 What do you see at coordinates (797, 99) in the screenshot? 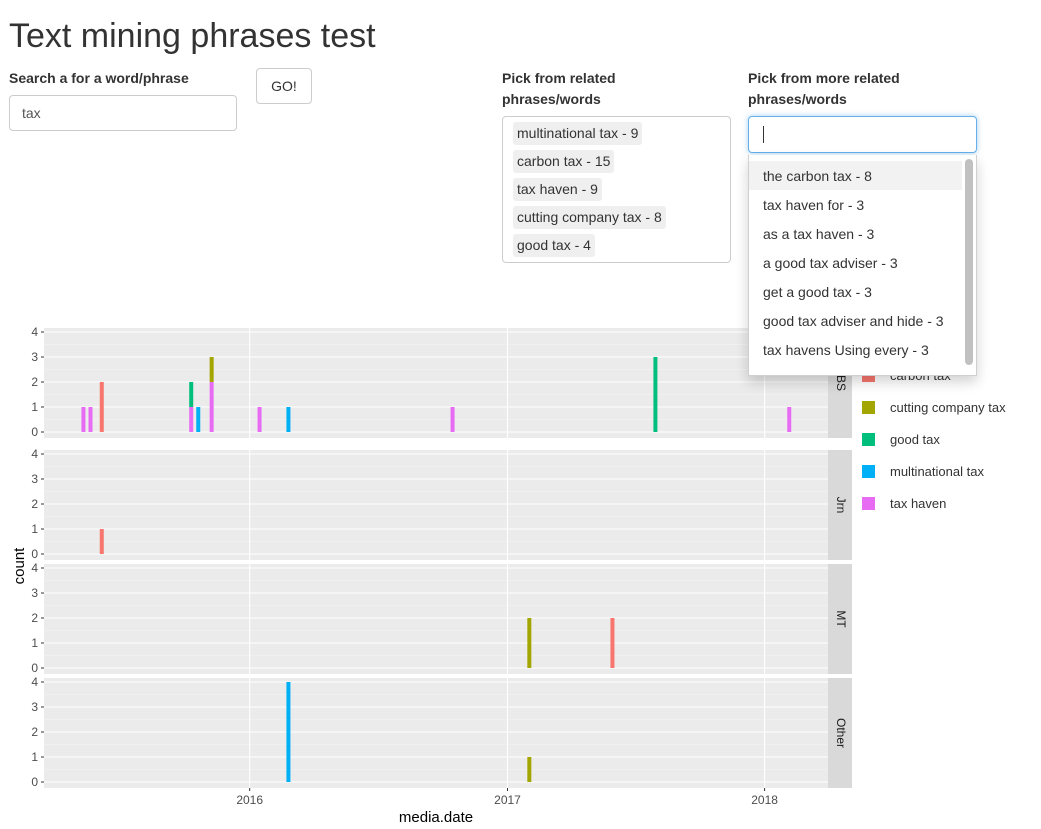
I see `more-related-label-line2: phrases/words` at bounding box center [797, 99].